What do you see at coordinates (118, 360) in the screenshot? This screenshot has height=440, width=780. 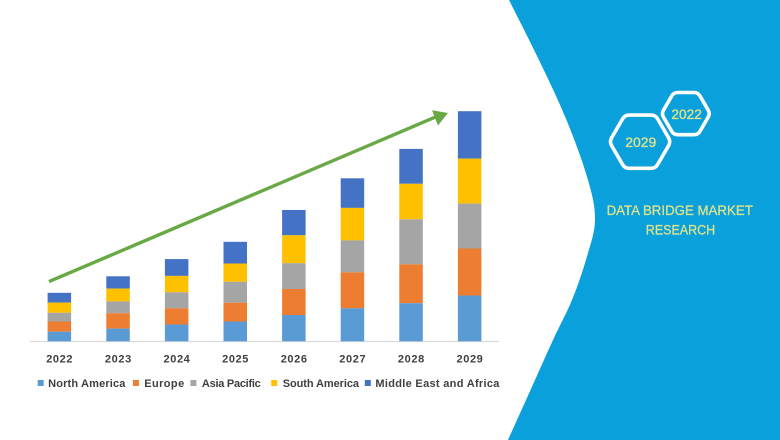 I see `svg-text: 2023` at bounding box center [118, 360].